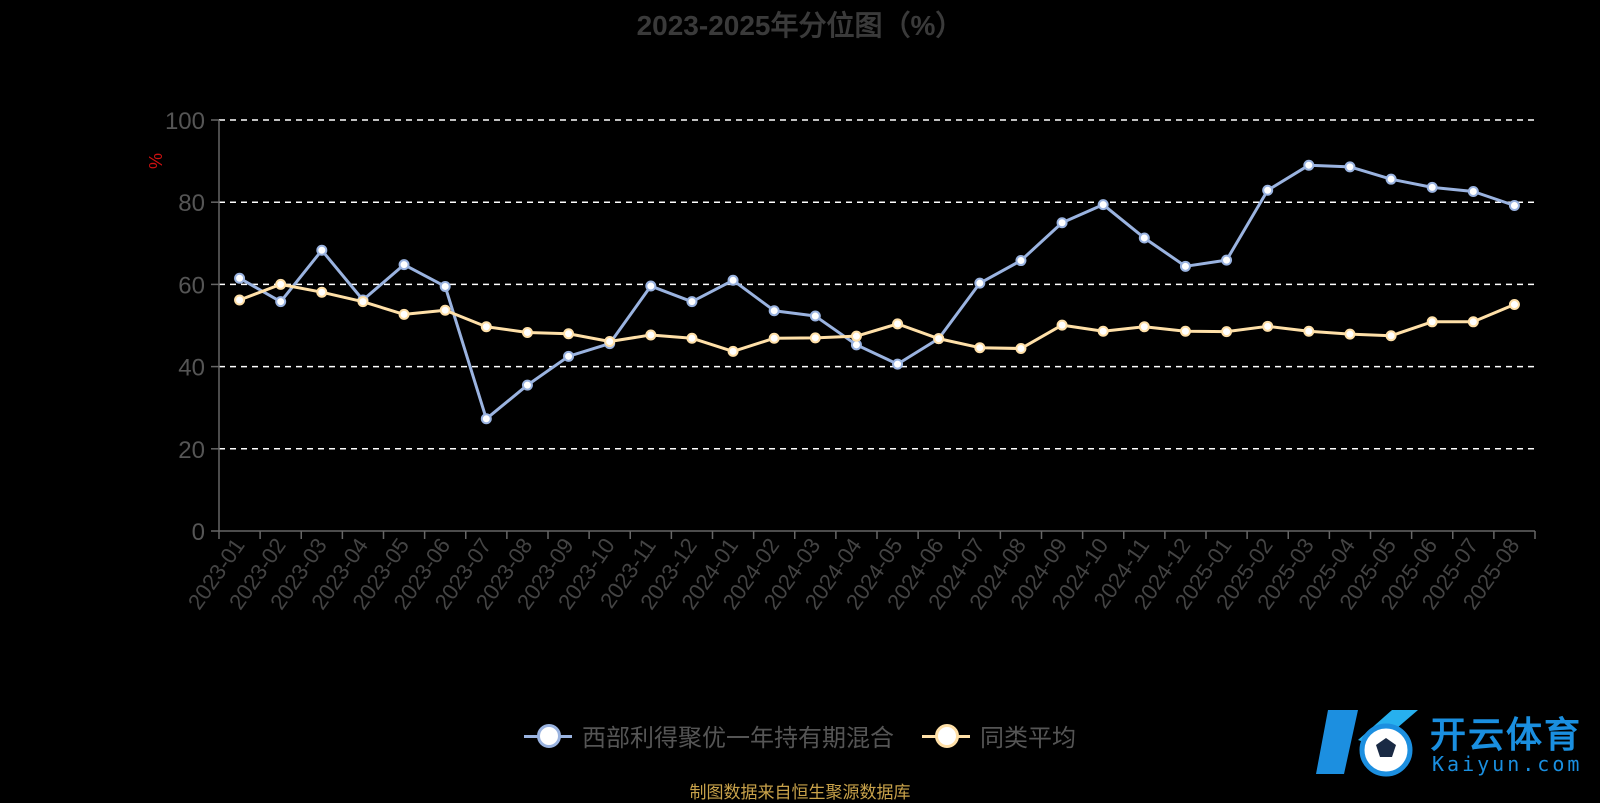 This screenshot has width=1600, height=803. Describe the element at coordinates (1028, 738) in the screenshot. I see `legend-label-average: 同类平均` at that location.